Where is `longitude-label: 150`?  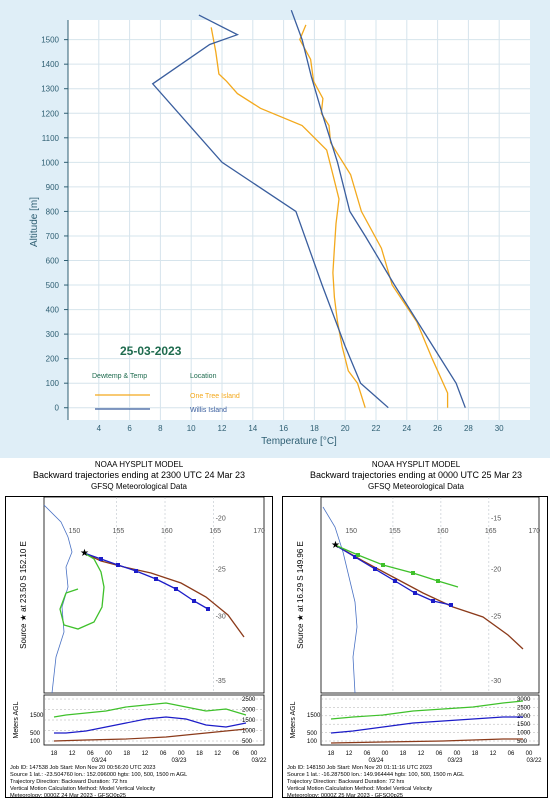
longitude-label: 150 is located at coordinates (351, 531).